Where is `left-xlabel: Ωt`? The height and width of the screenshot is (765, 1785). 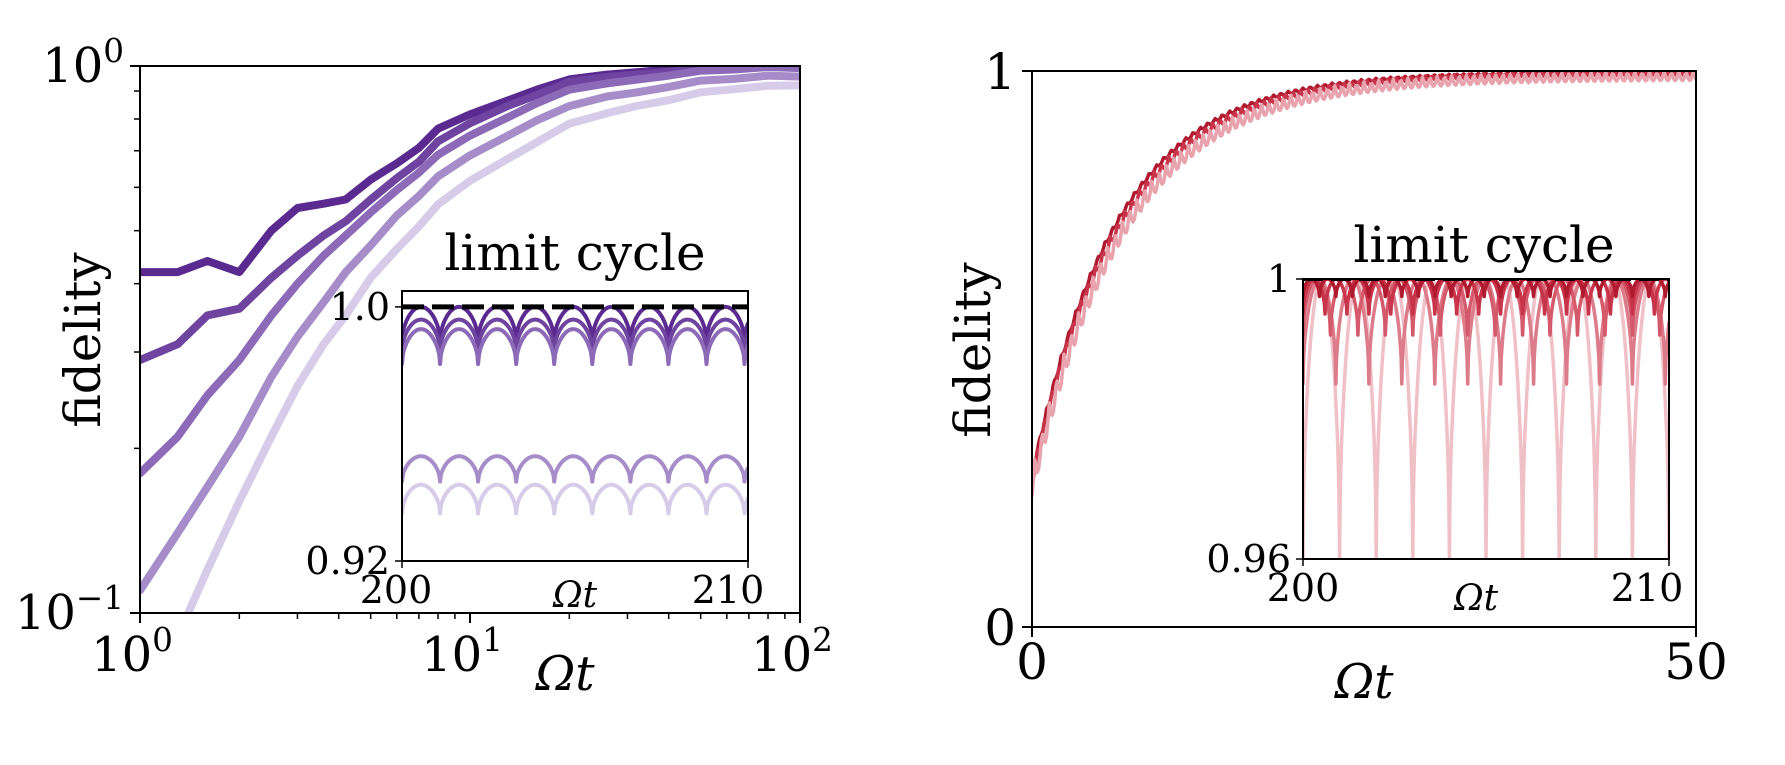 left-xlabel: Ωt is located at coordinates (564, 674).